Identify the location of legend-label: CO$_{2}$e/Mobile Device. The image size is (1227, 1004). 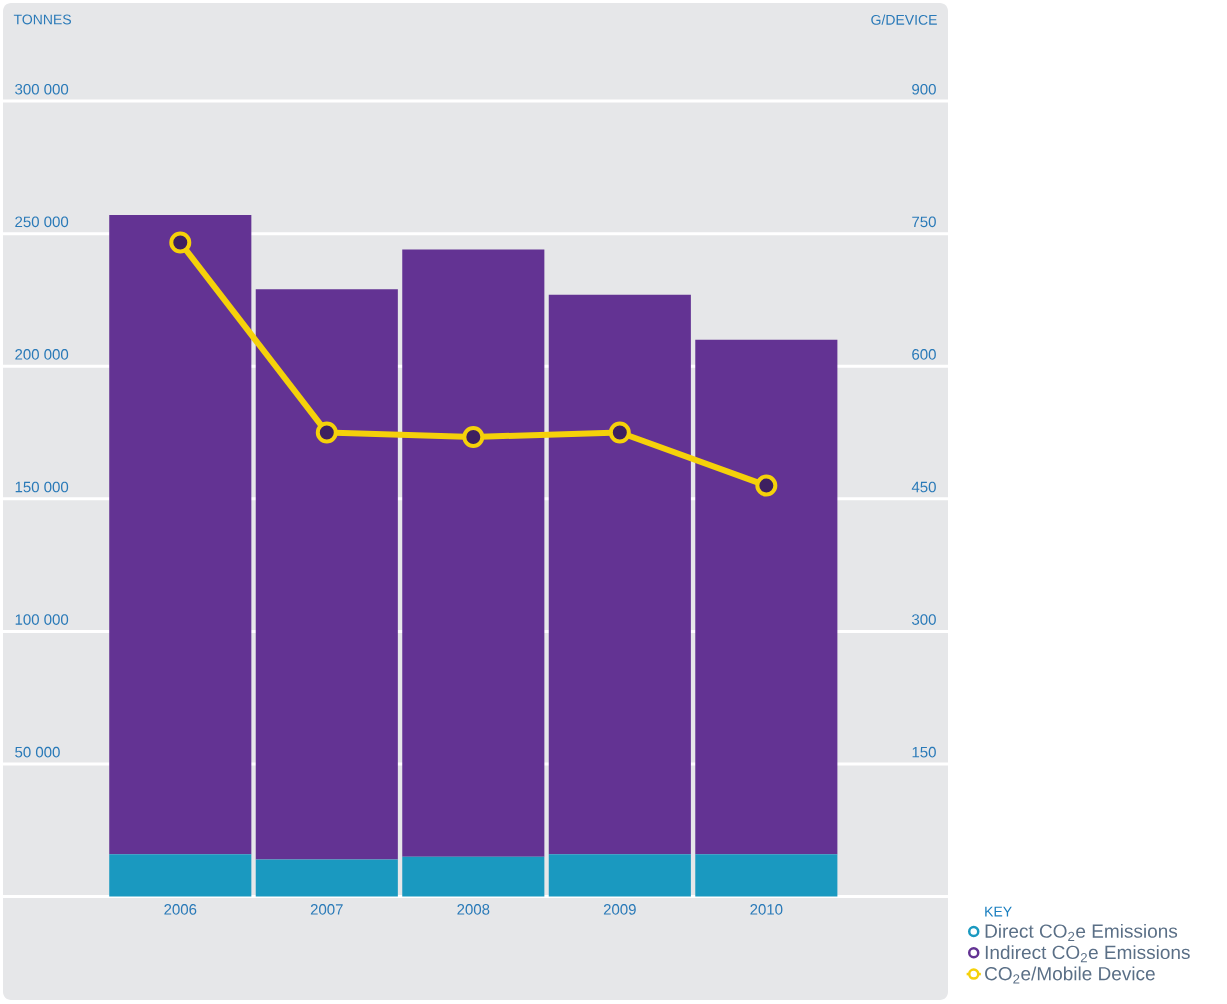
(1070, 975).